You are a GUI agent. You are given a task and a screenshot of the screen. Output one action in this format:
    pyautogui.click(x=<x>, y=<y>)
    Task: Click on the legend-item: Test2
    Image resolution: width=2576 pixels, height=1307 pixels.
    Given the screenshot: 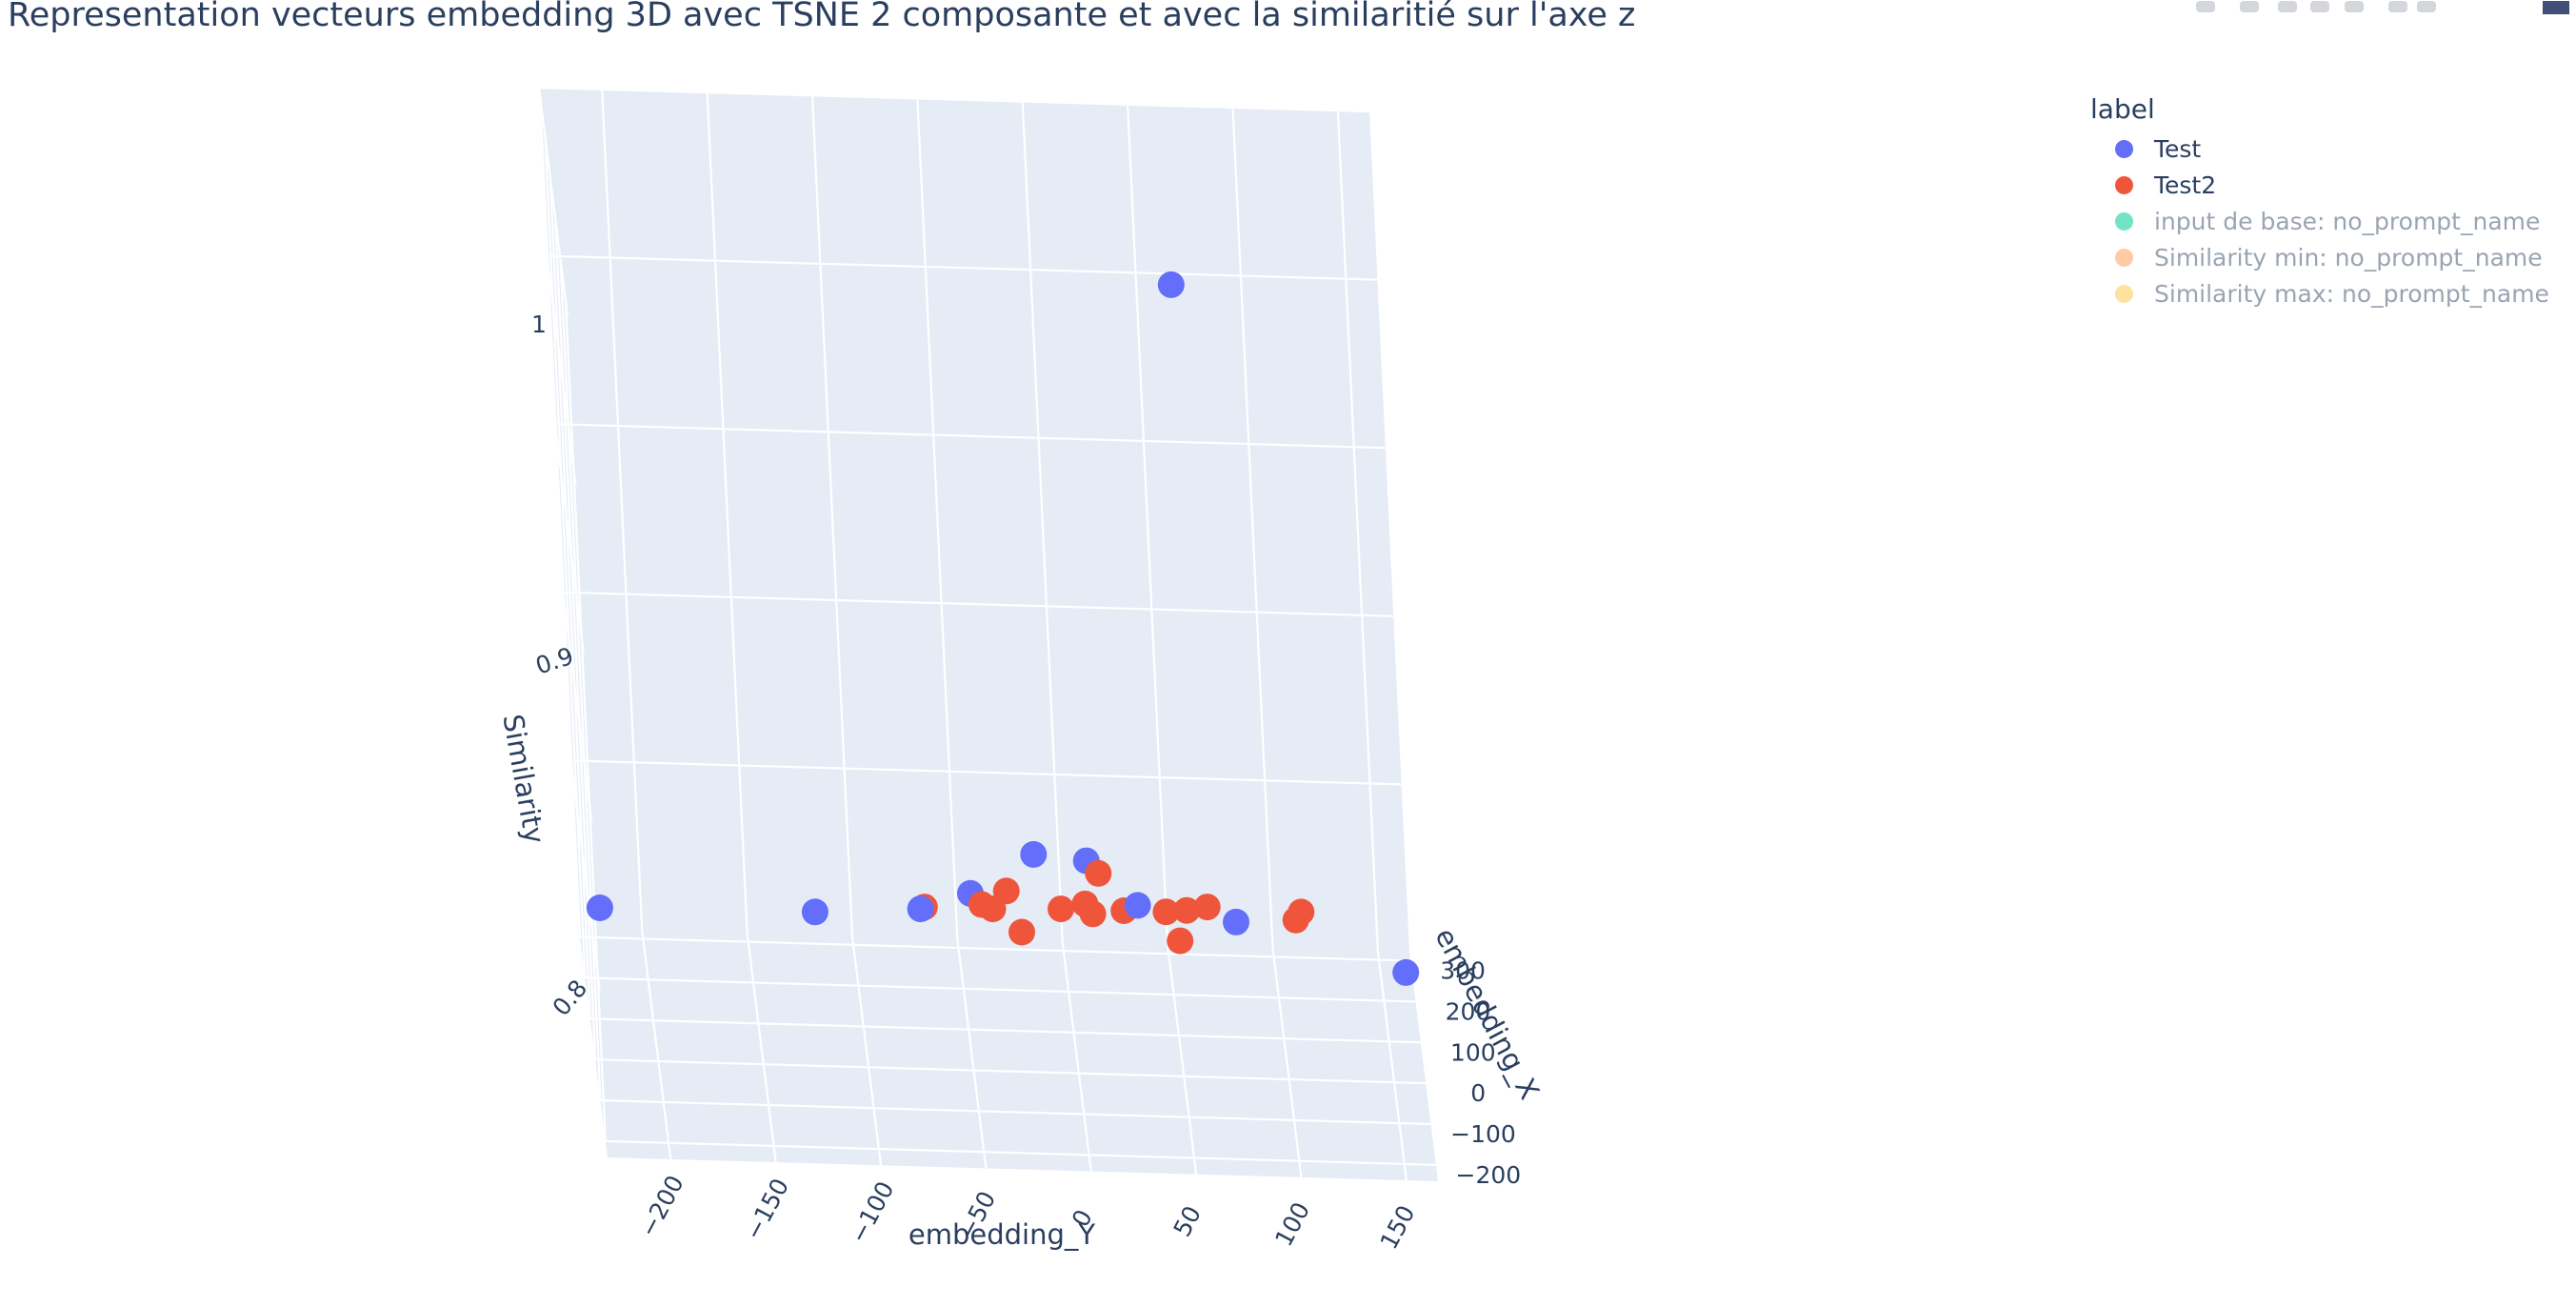 What is the action you would take?
    pyautogui.click(x=2320, y=185)
    